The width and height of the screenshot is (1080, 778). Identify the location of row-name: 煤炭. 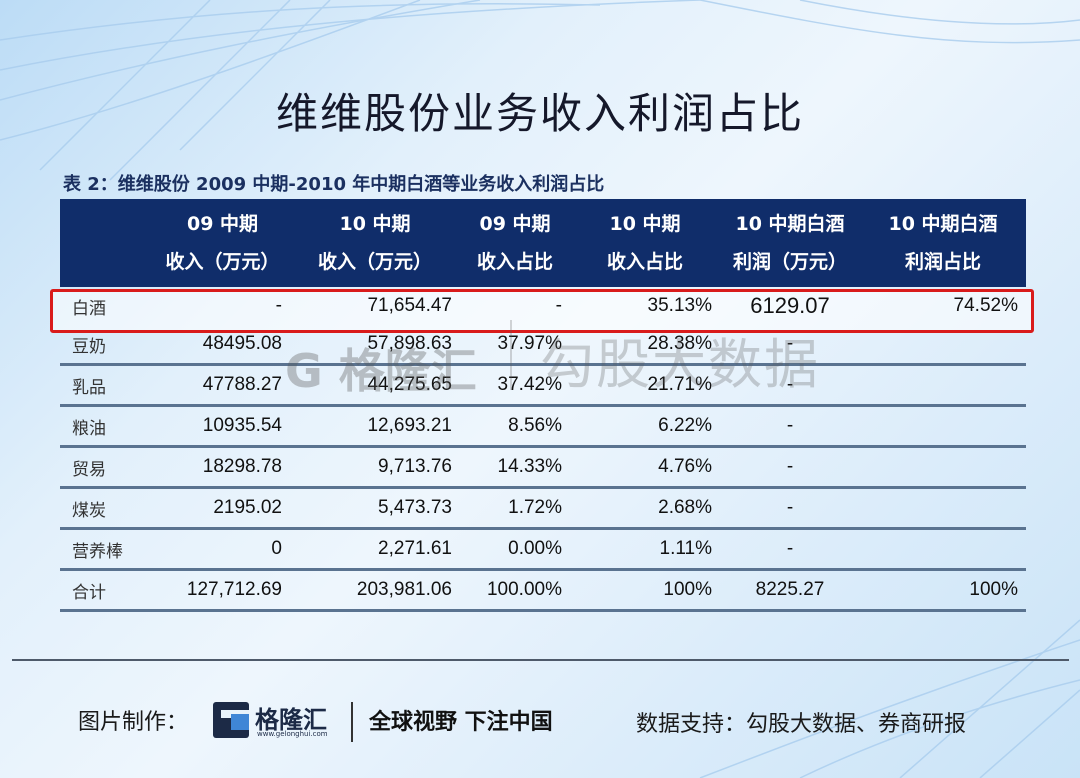
(107, 508).